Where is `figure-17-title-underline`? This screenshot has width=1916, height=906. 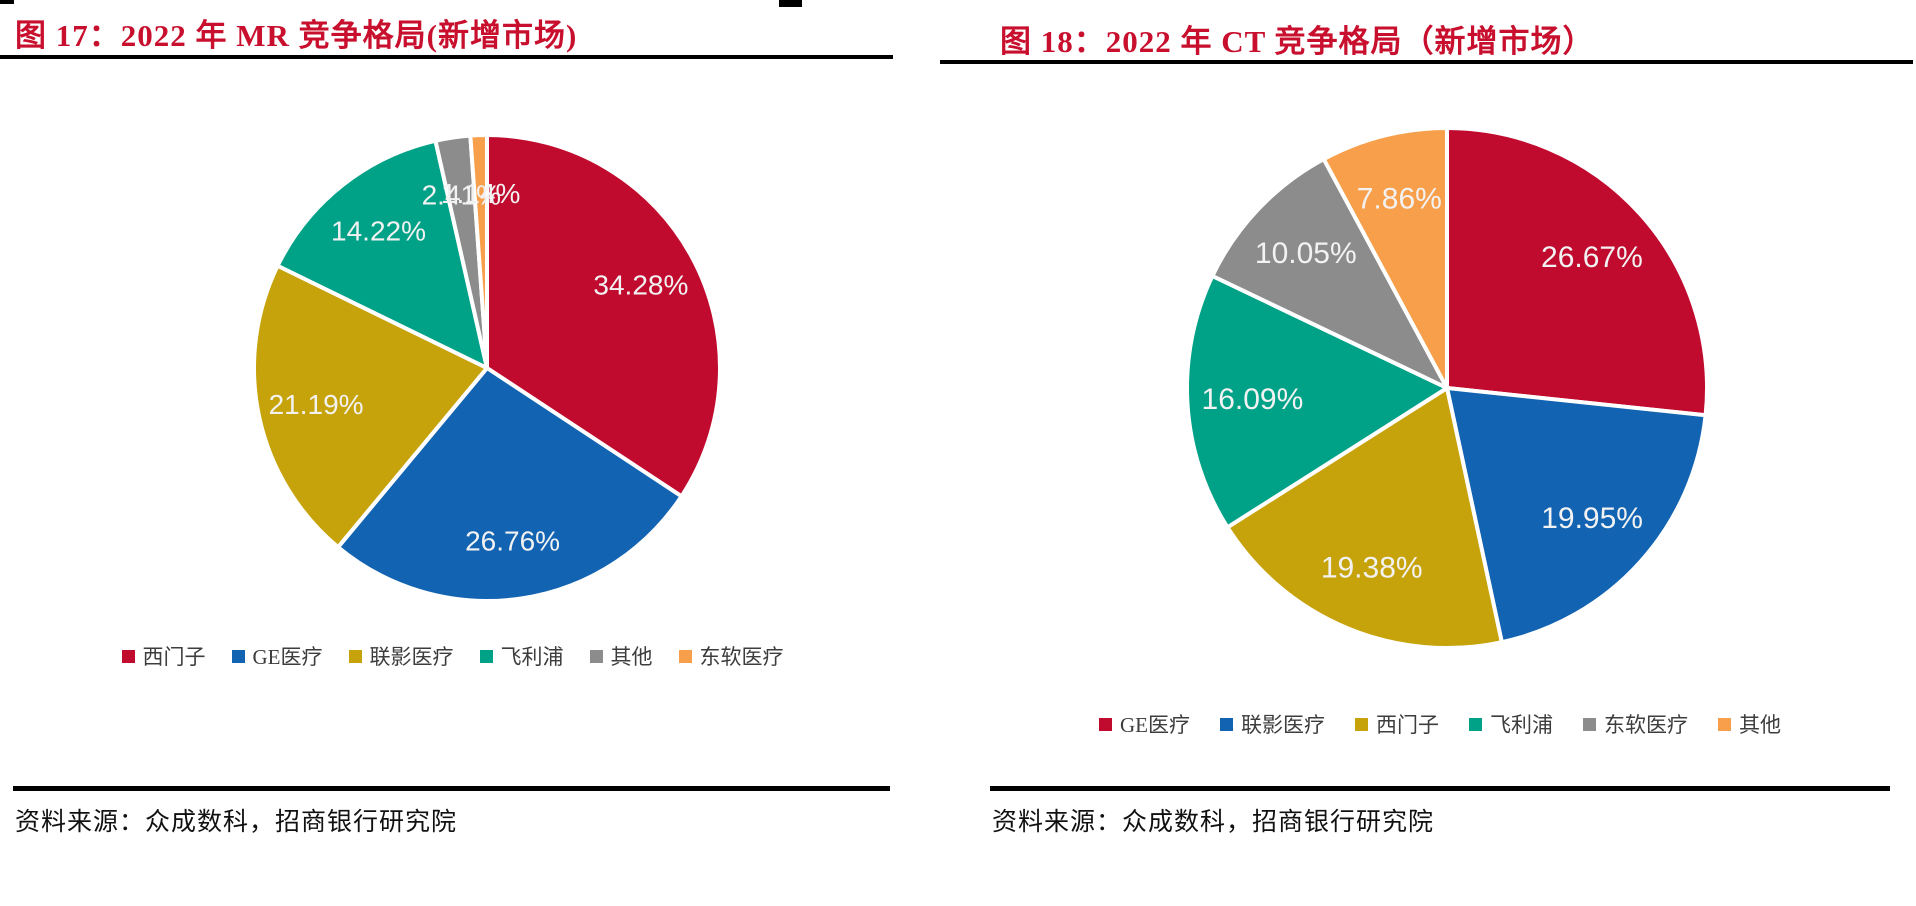
figure-17-title-underline is located at coordinates (446, 57).